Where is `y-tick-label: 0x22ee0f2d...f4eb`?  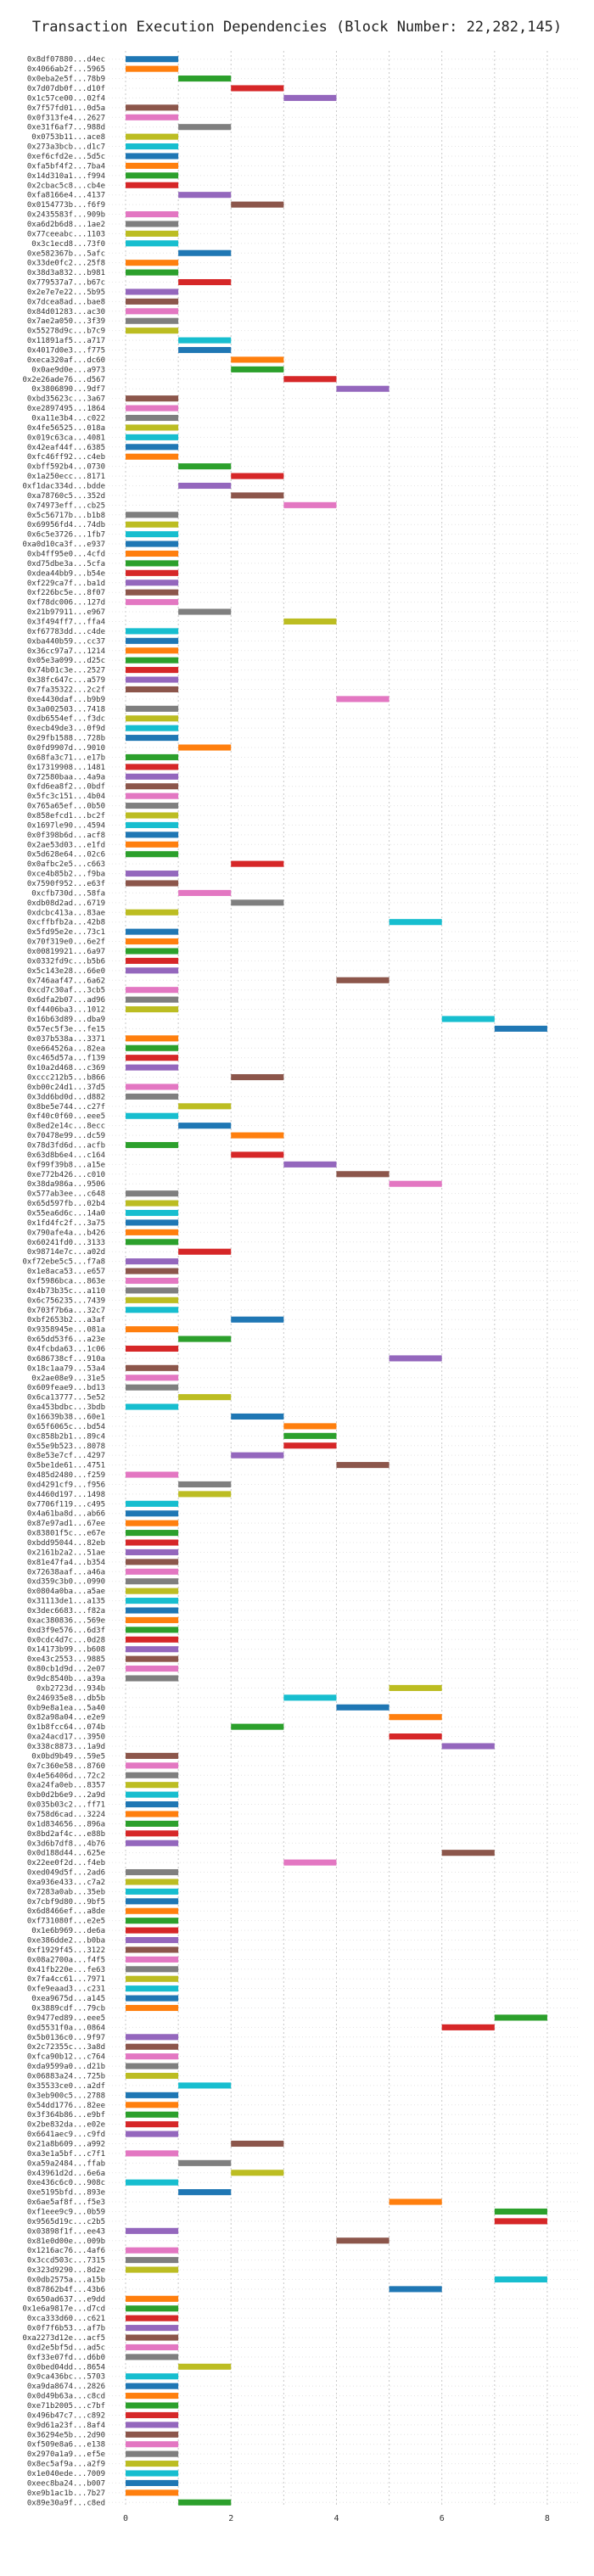
y-tick-label: 0x22ee0f2d...f4eb is located at coordinates (66, 1864).